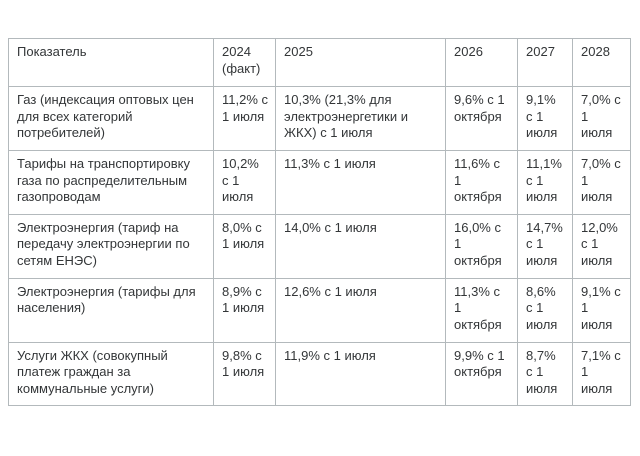 The image size is (640, 456). I want to click on cell: 8,6% с 1 июля, so click(545, 310).